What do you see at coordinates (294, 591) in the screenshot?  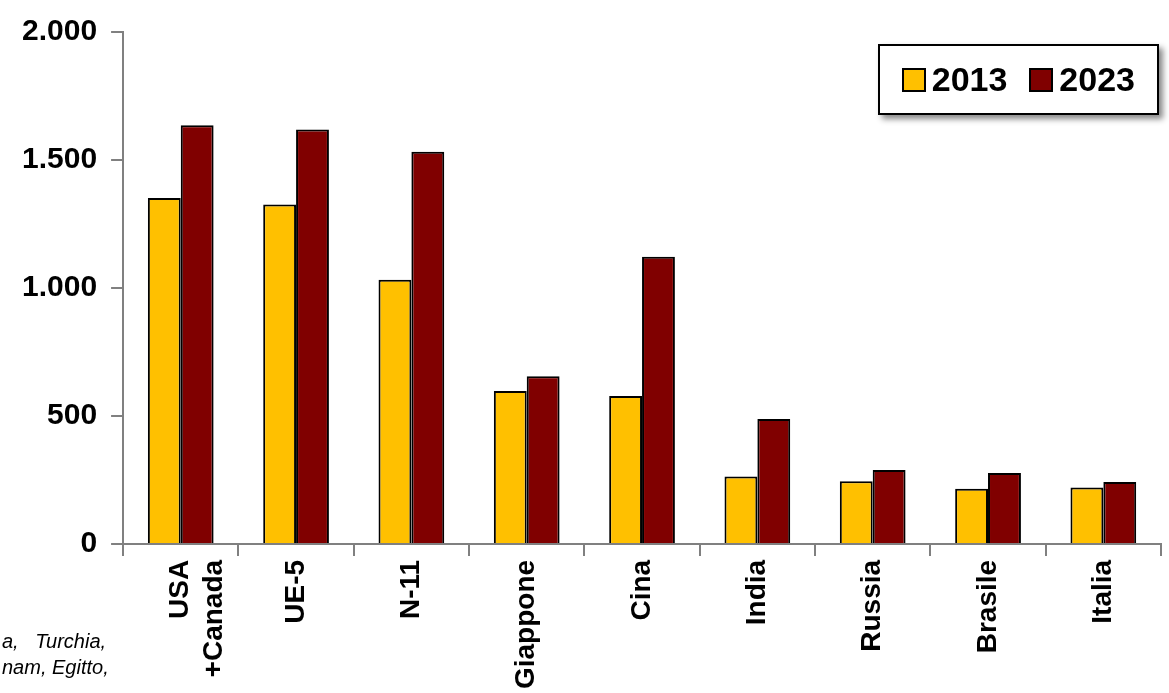 I see `x-tick-label: UE-5` at bounding box center [294, 591].